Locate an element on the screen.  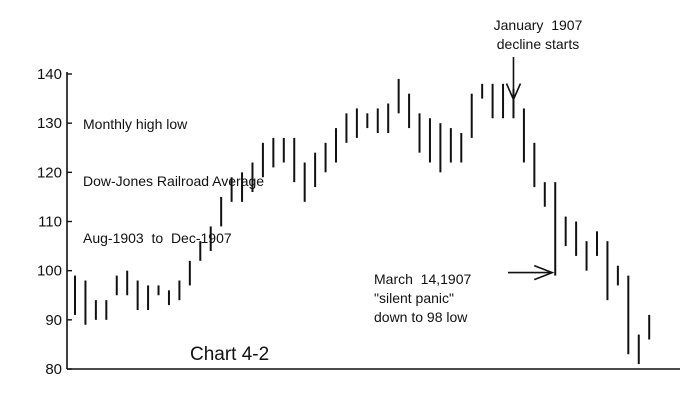
y-tick-label: 120 is located at coordinates (49, 172).